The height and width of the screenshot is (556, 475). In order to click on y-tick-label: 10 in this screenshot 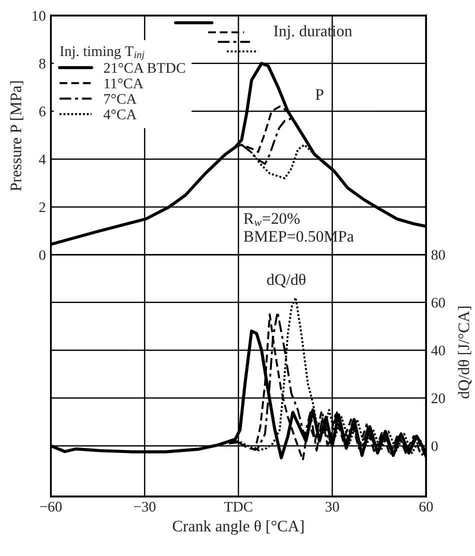, I will do `click(39, 15)`.